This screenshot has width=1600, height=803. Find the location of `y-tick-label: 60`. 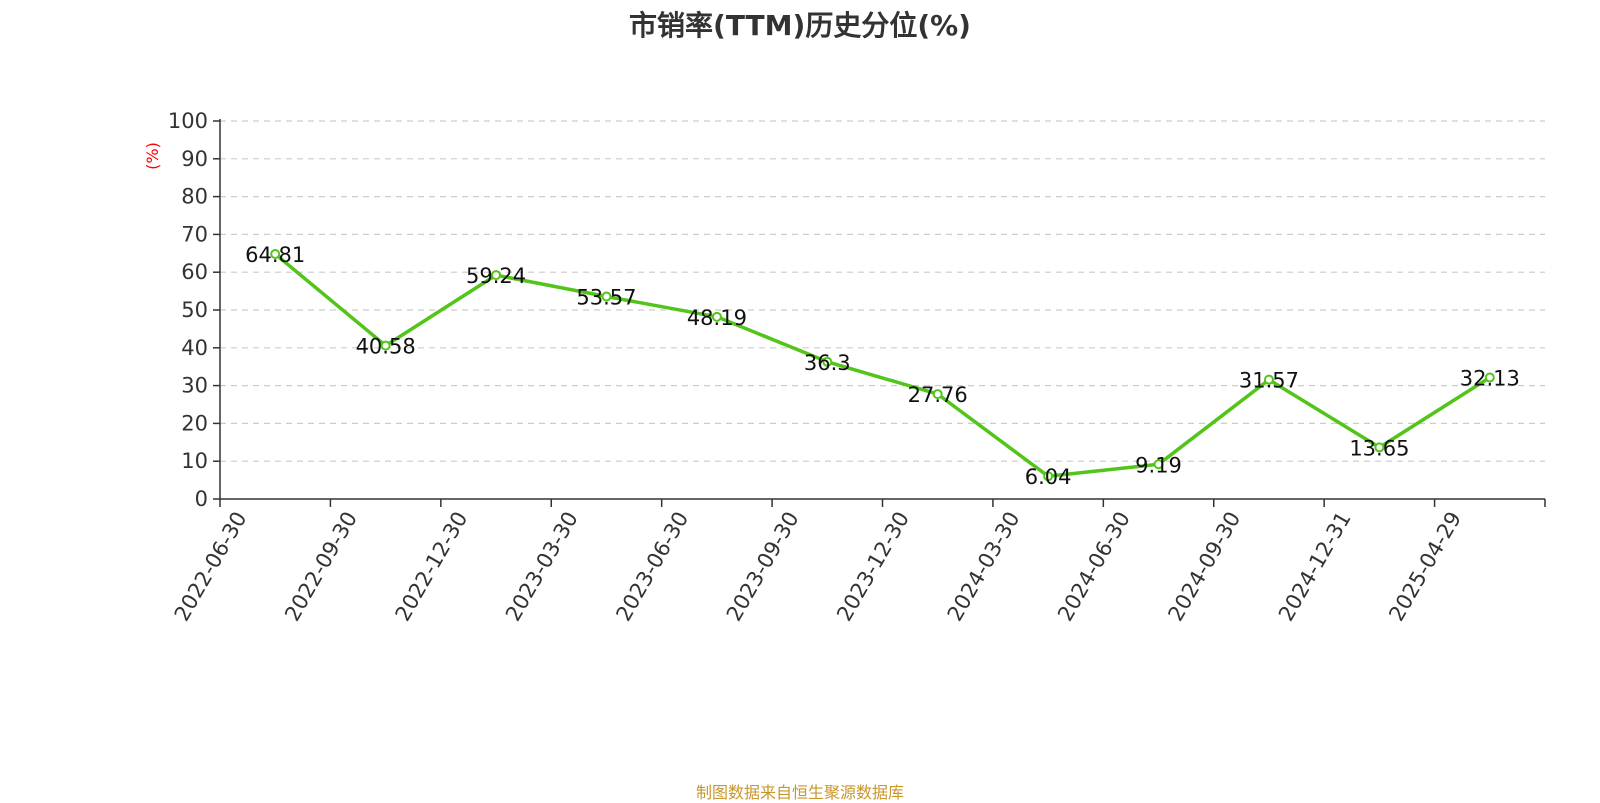

y-tick-label: 60 is located at coordinates (194, 272).